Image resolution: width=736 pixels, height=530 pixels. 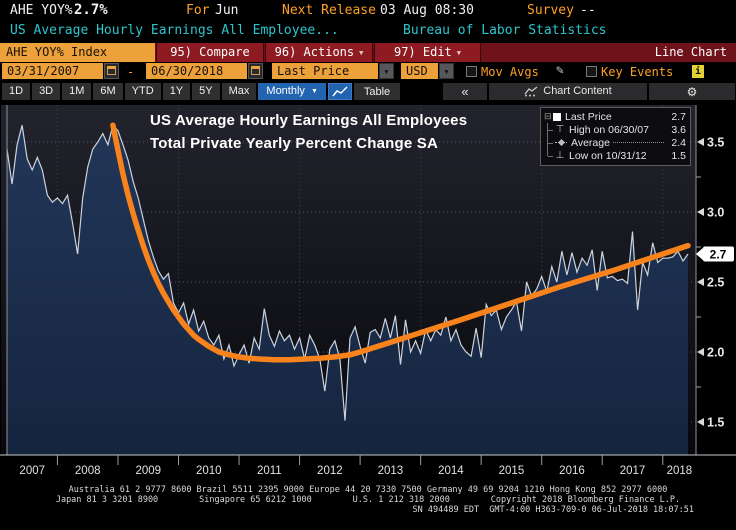 What do you see at coordinates (269, 471) in the screenshot?
I see `x-axis-year-label: 2011` at bounding box center [269, 471].